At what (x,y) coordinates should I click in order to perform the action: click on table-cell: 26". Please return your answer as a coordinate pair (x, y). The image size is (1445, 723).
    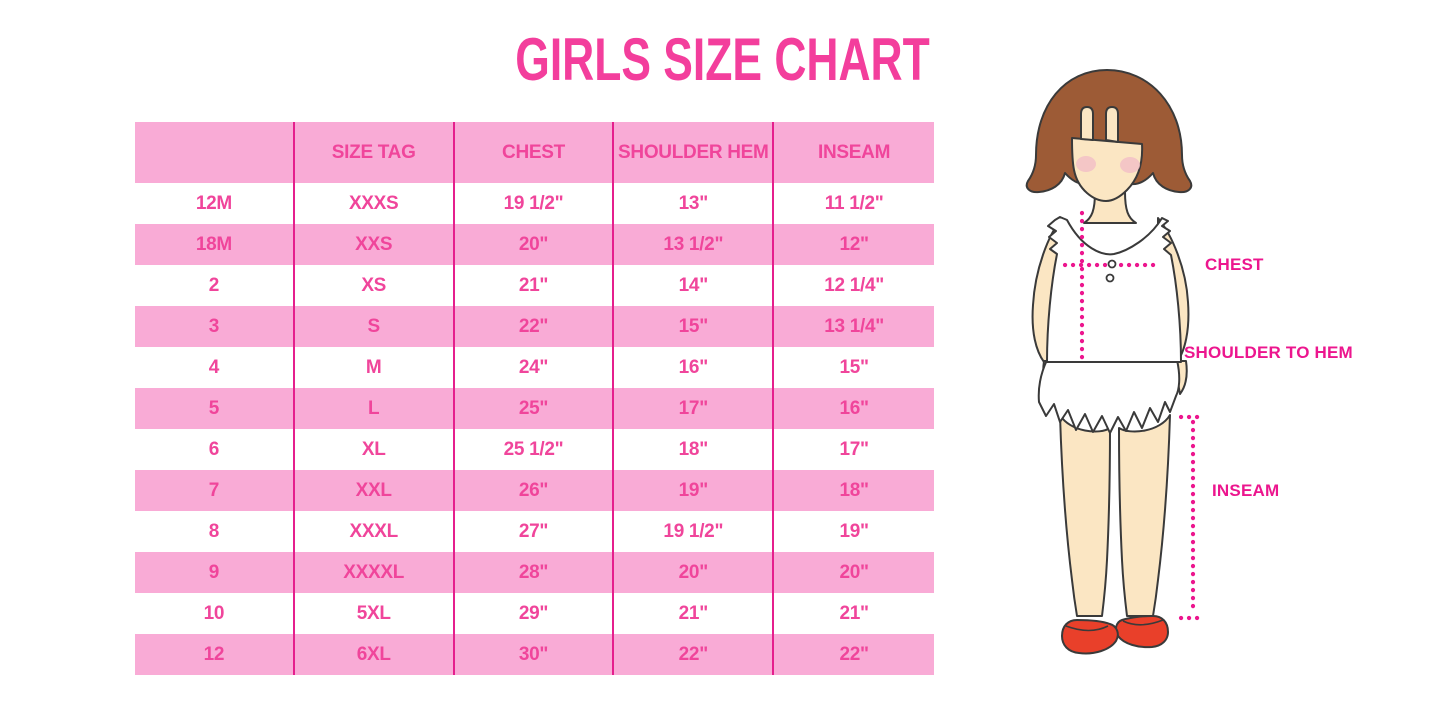
    Looking at the image, I should click on (535, 490).